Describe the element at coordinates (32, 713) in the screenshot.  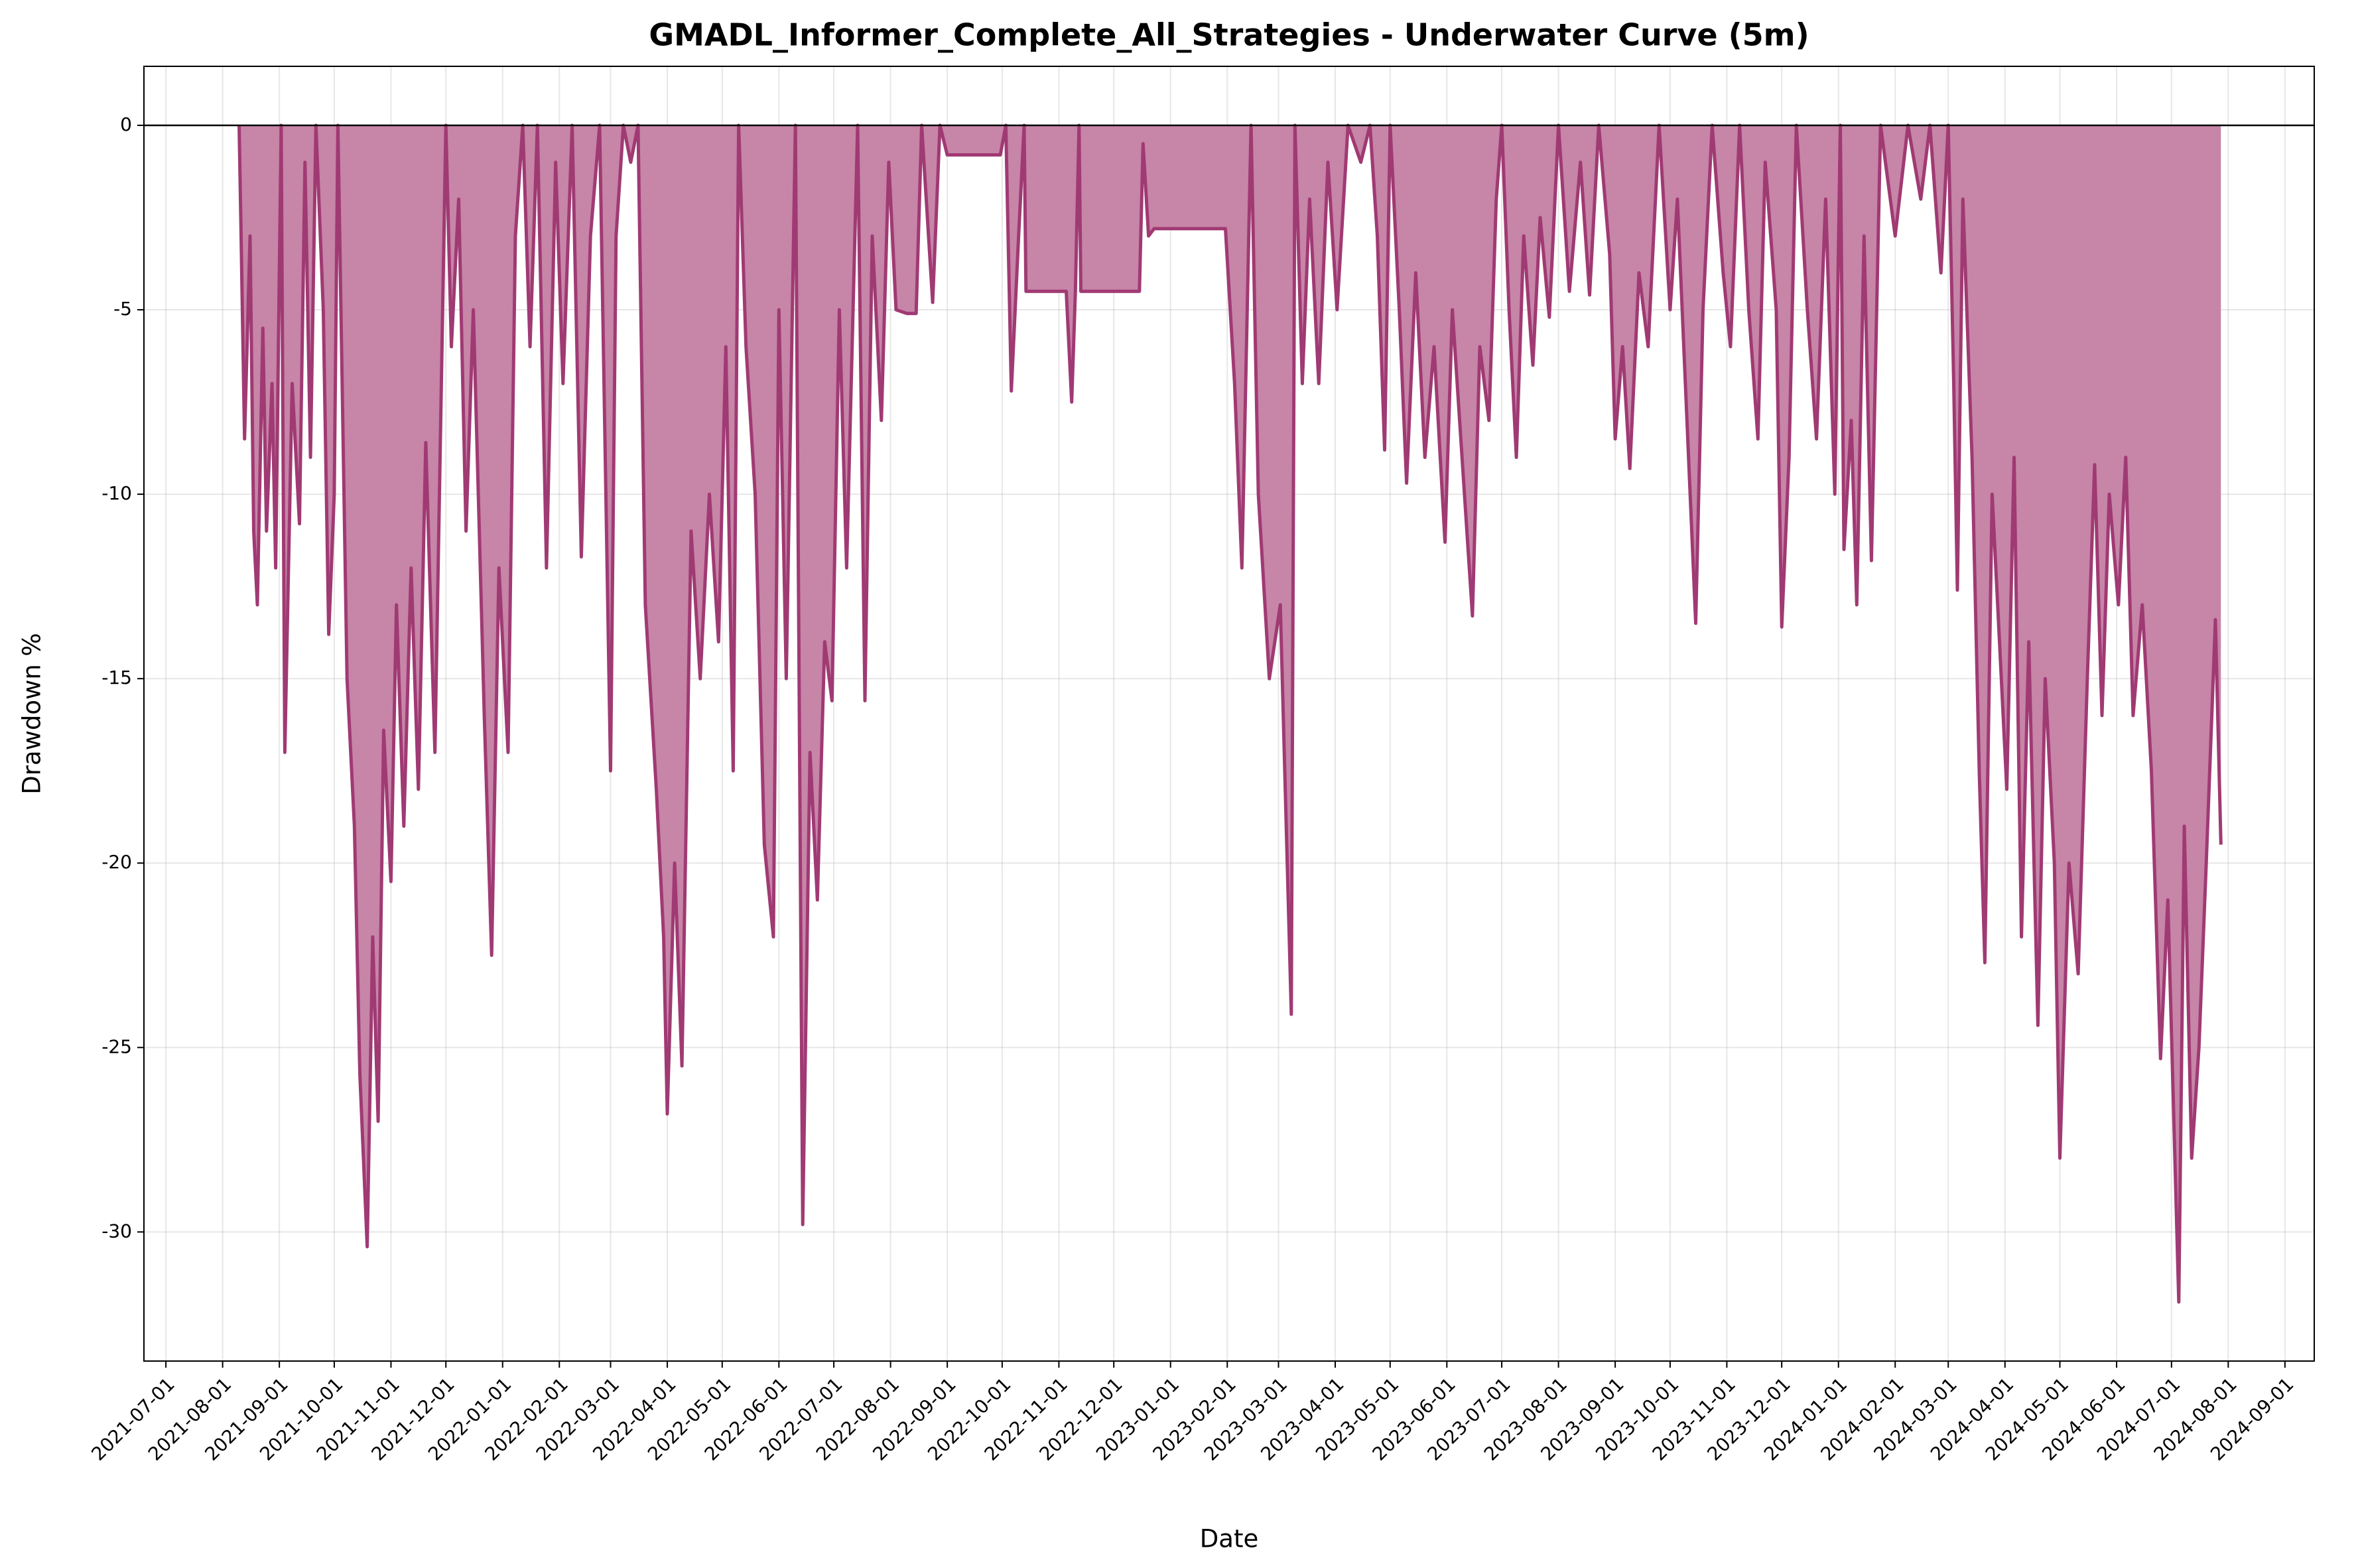
I see `y-axis-label: Drawdown %` at that location.